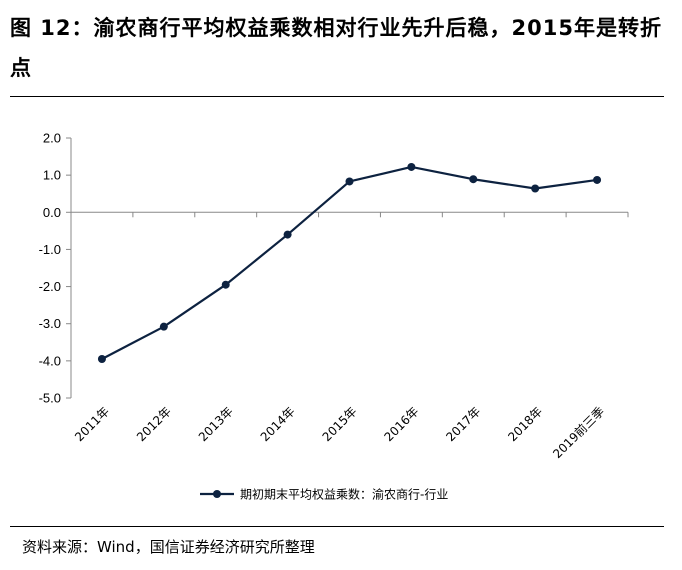 The image size is (682, 570). Describe the element at coordinates (50, 360) in the screenshot. I see `y-tick-label: -4.0` at that location.